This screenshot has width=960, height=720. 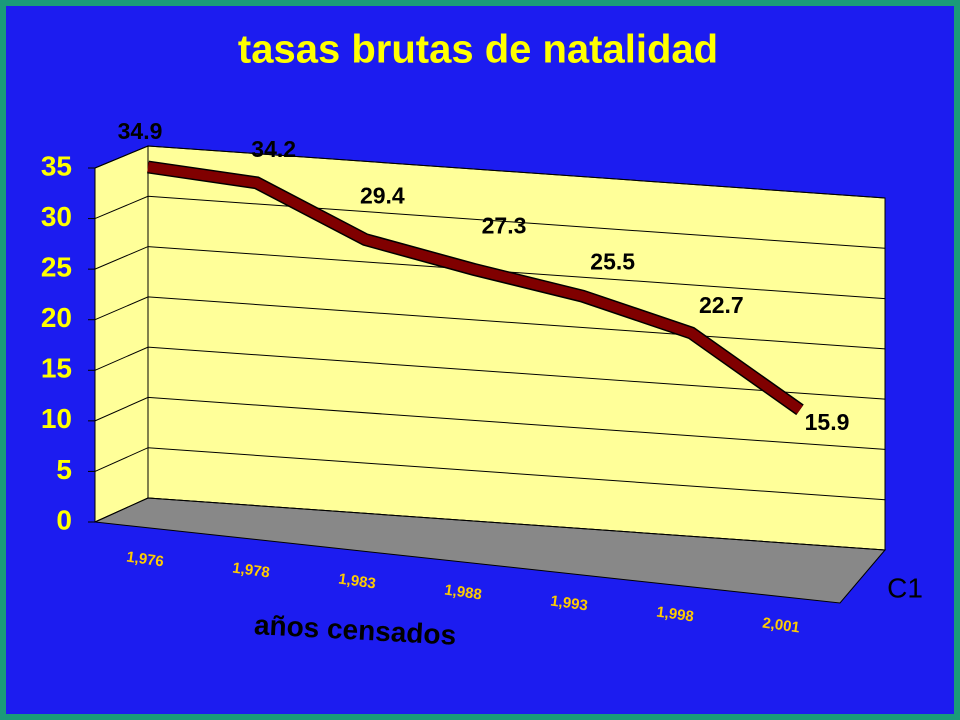 I want to click on y-tick-label: 0, so click(x=64, y=519).